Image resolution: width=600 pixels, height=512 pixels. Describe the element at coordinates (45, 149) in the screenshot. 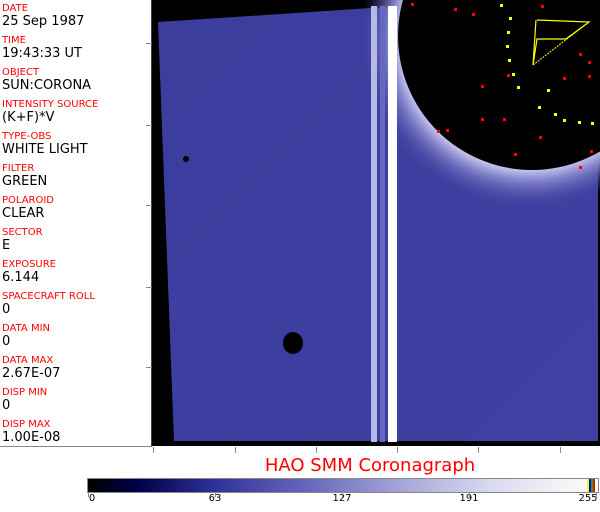

I see `field-value: WHITE LIGHT` at that location.